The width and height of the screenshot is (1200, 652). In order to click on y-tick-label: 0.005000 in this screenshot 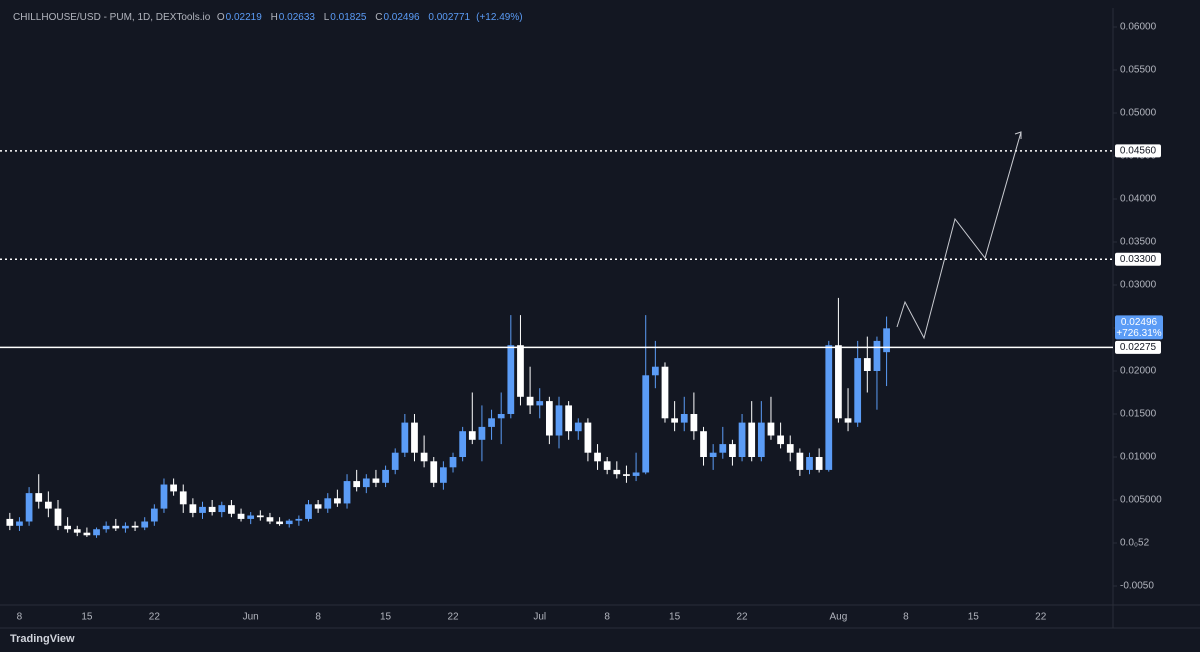, I will do `click(1141, 500)`.